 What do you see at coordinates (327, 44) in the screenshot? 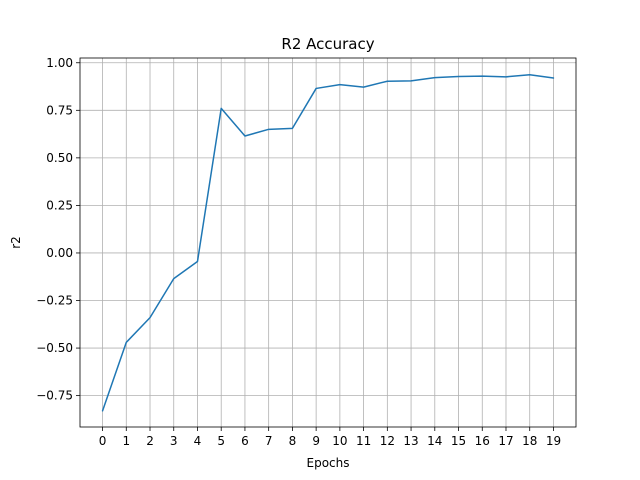
I see `chart-title: R2 Accuracy` at bounding box center [327, 44].